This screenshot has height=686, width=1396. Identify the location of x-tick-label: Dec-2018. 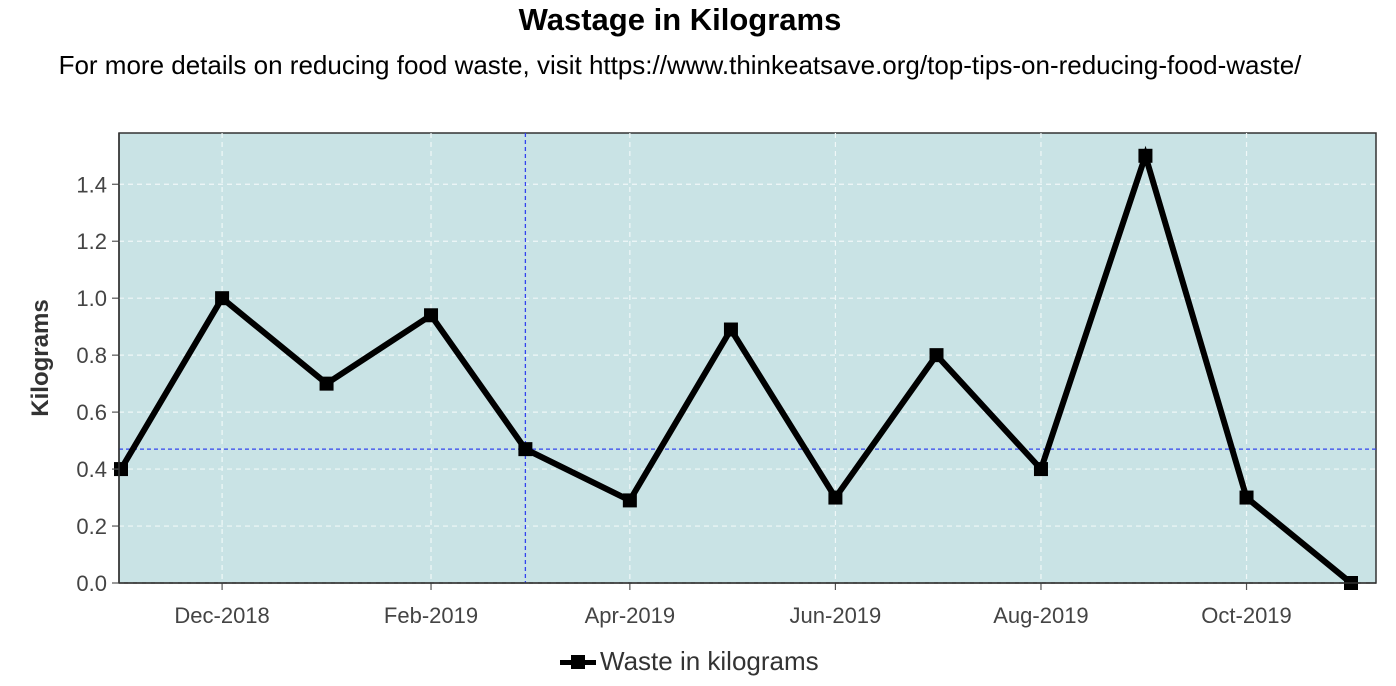
(221, 615).